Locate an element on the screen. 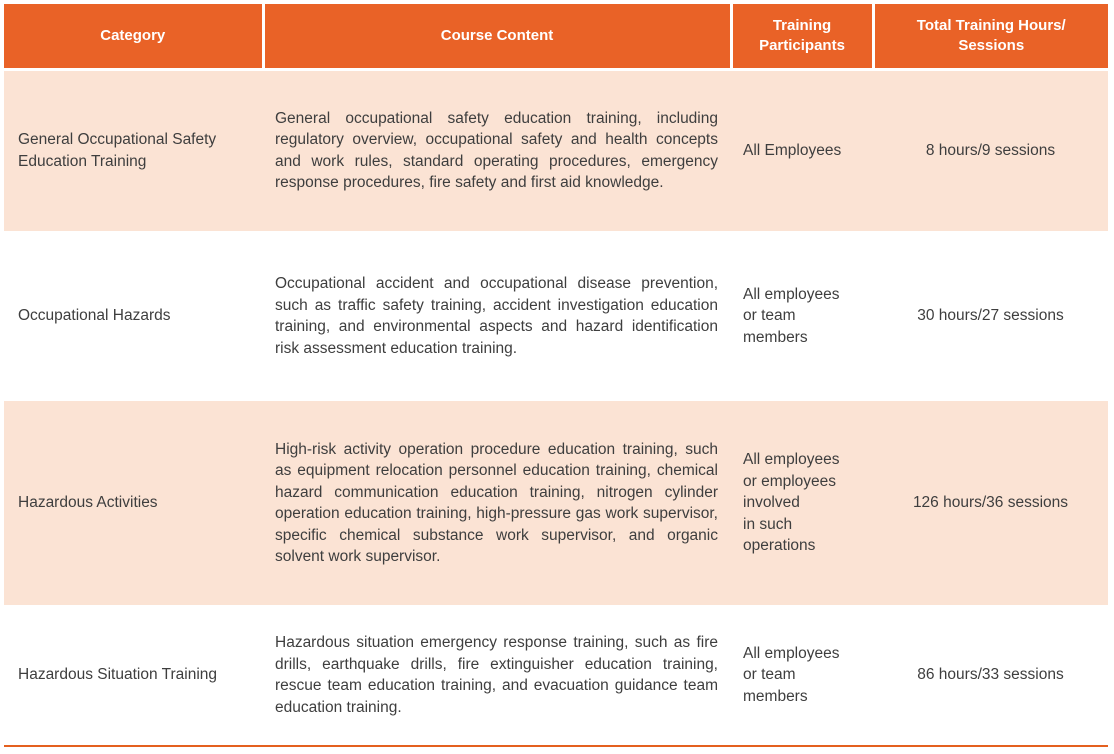 Image resolution: width=1114 pixels, height=754 pixels. header-cell-content: Course Content is located at coordinates (496, 37).